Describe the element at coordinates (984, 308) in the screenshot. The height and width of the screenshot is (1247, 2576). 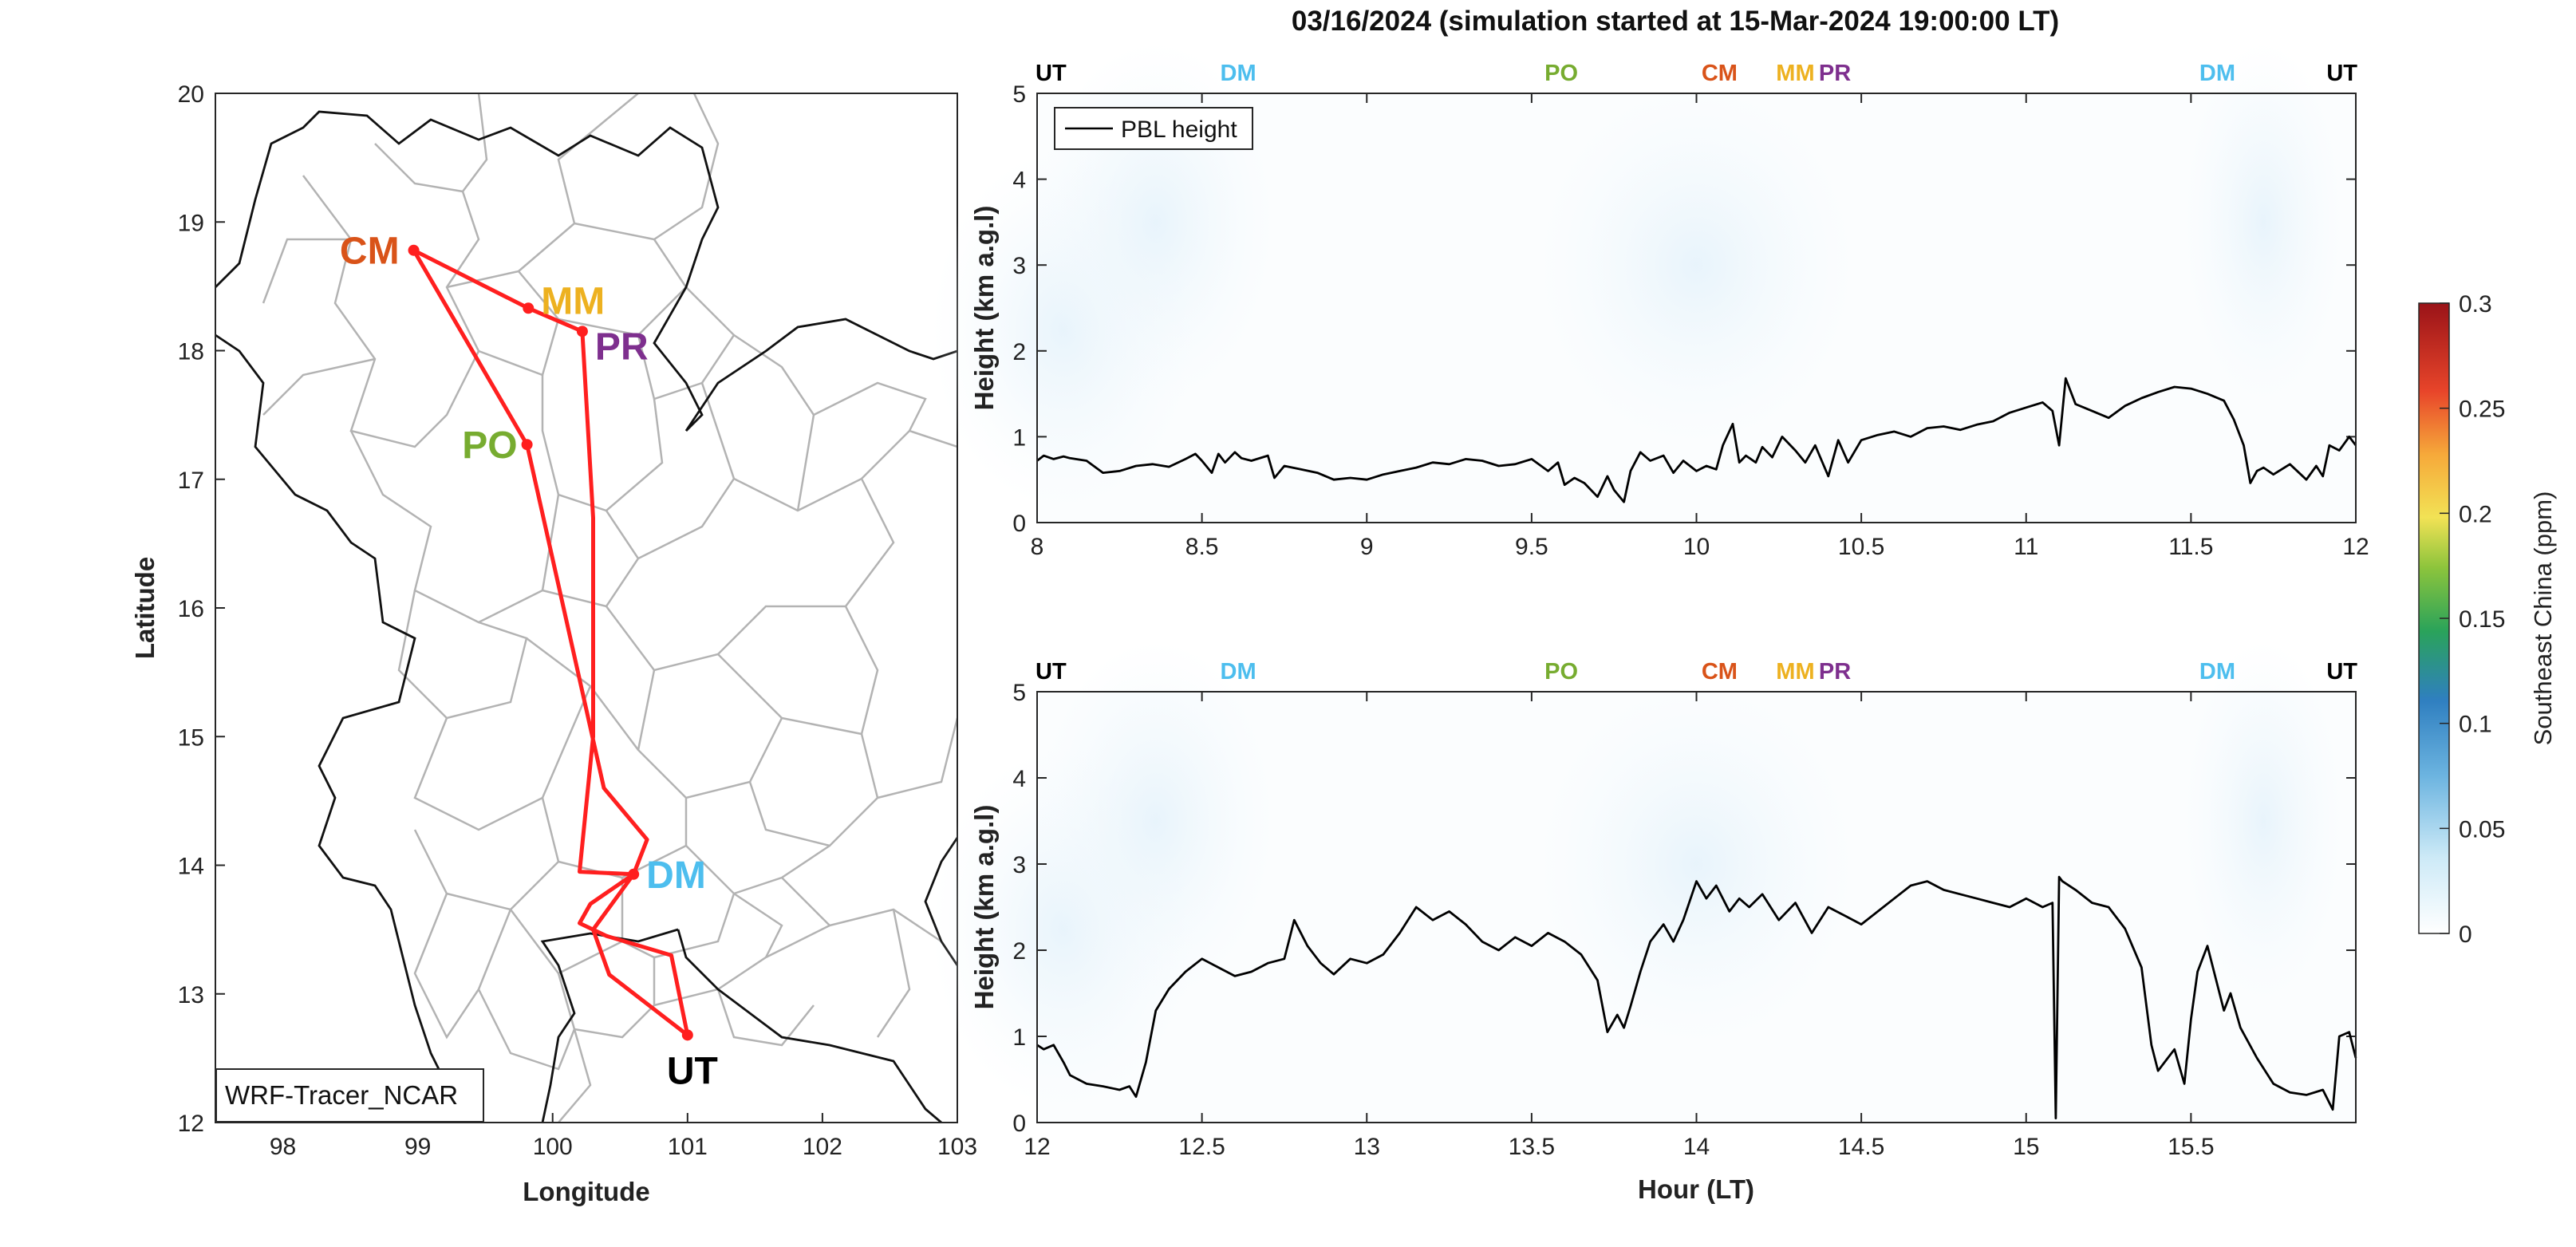
I see `top-ylabel: Height (km a.g.l)` at that location.